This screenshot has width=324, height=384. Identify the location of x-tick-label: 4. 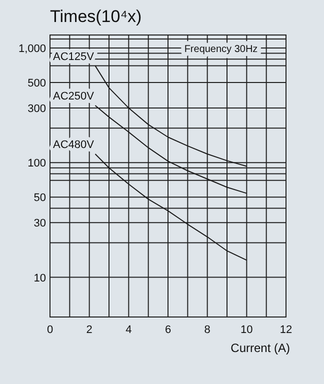
(129, 330).